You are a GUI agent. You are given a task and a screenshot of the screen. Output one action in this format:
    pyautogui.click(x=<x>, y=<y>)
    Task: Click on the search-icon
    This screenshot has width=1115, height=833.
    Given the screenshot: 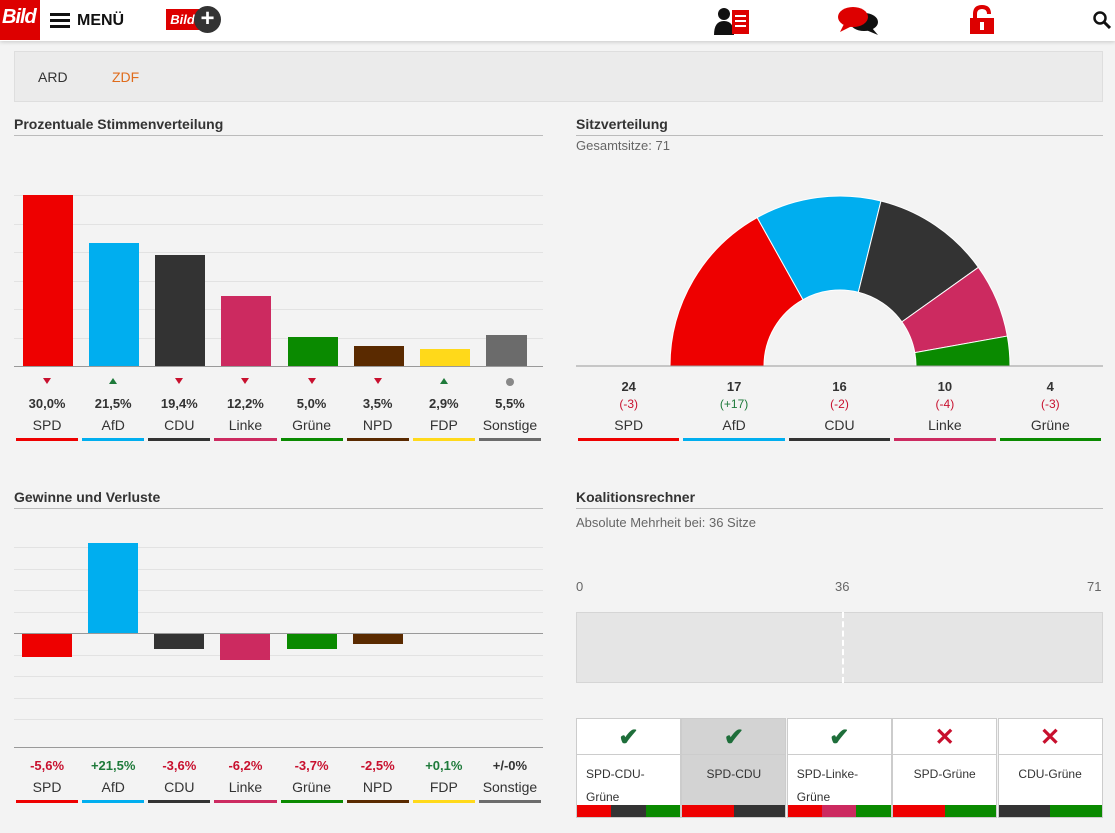 What is the action you would take?
    pyautogui.click(x=1102, y=20)
    